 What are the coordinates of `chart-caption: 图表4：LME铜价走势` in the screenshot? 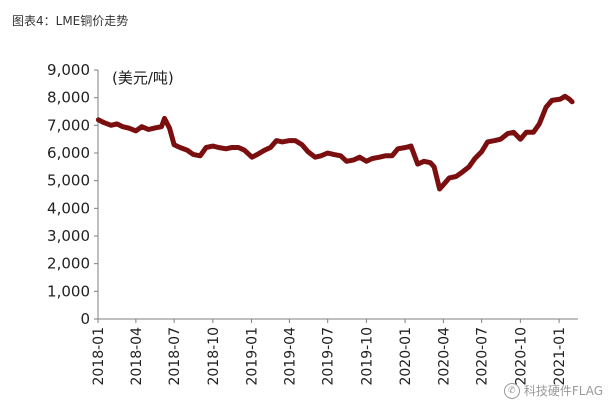 It's located at (70, 21).